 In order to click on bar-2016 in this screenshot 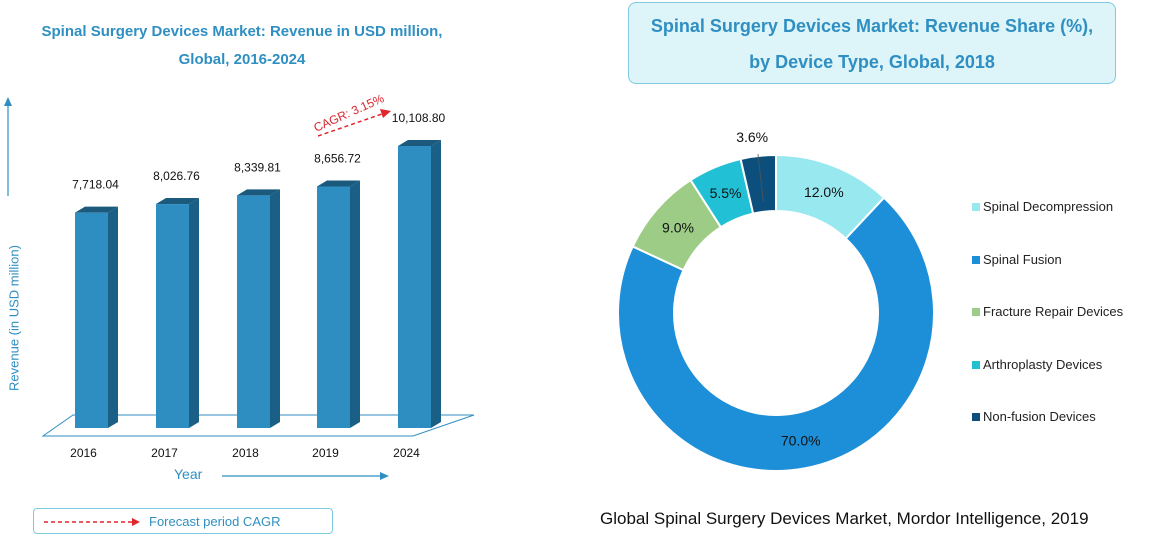, I will do `click(96, 317)`.